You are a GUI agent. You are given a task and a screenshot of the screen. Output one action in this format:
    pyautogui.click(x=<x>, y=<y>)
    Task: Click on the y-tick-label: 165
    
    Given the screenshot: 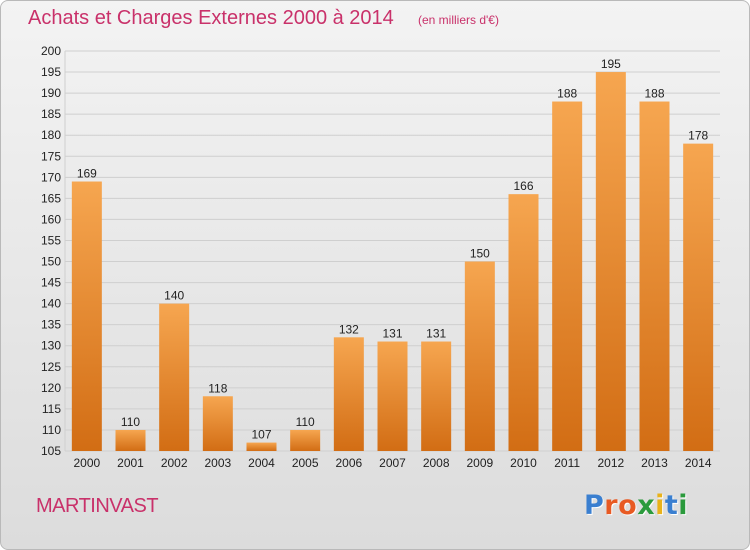 What is the action you would take?
    pyautogui.click(x=51, y=198)
    